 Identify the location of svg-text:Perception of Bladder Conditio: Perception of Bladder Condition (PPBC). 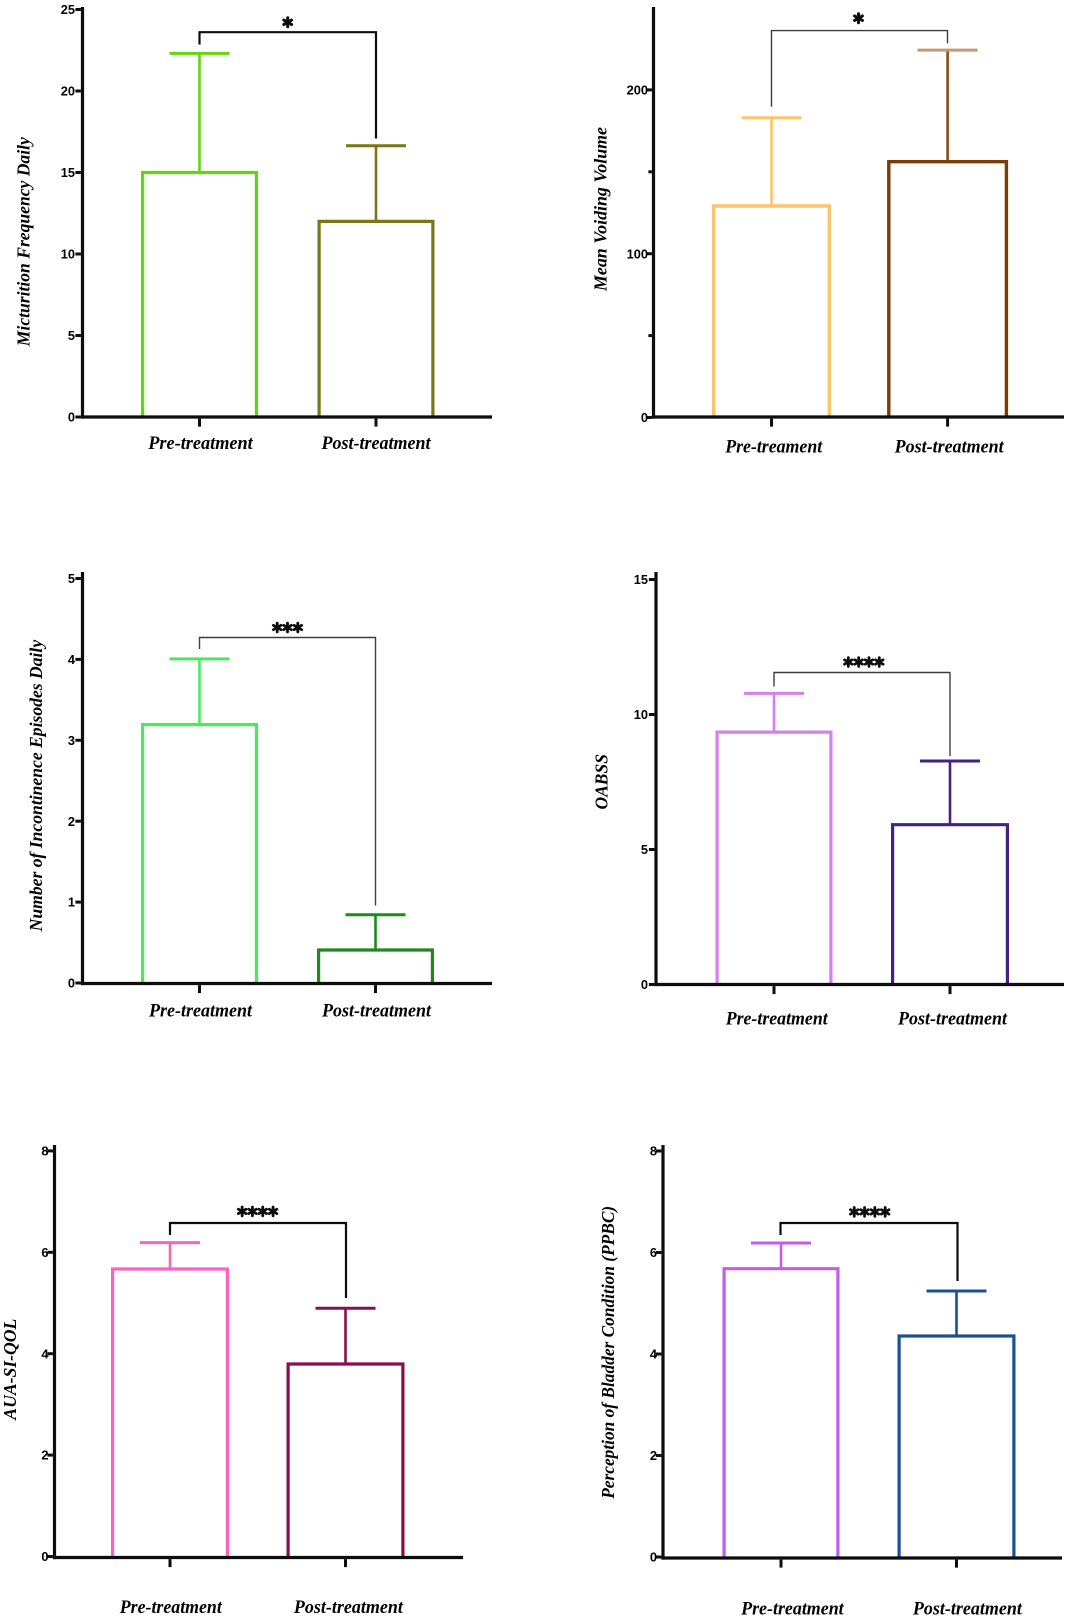
(608, 1353).